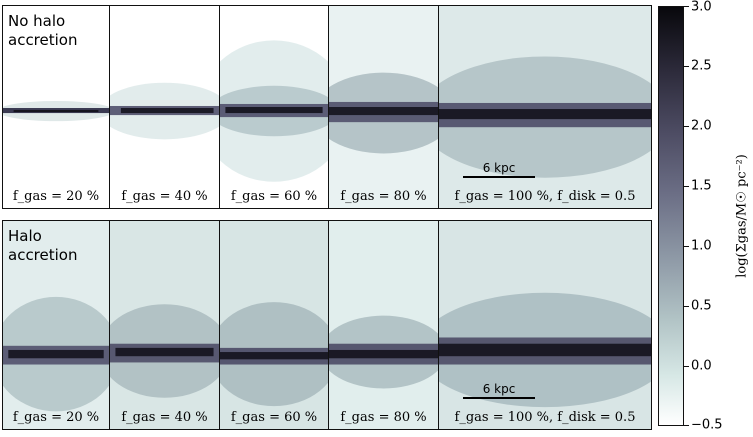 Image resolution: width=753 pixels, height=437 pixels. What do you see at coordinates (43, 30) in the screenshot?
I see `row-label-no-halo: No halo accretion` at bounding box center [43, 30].